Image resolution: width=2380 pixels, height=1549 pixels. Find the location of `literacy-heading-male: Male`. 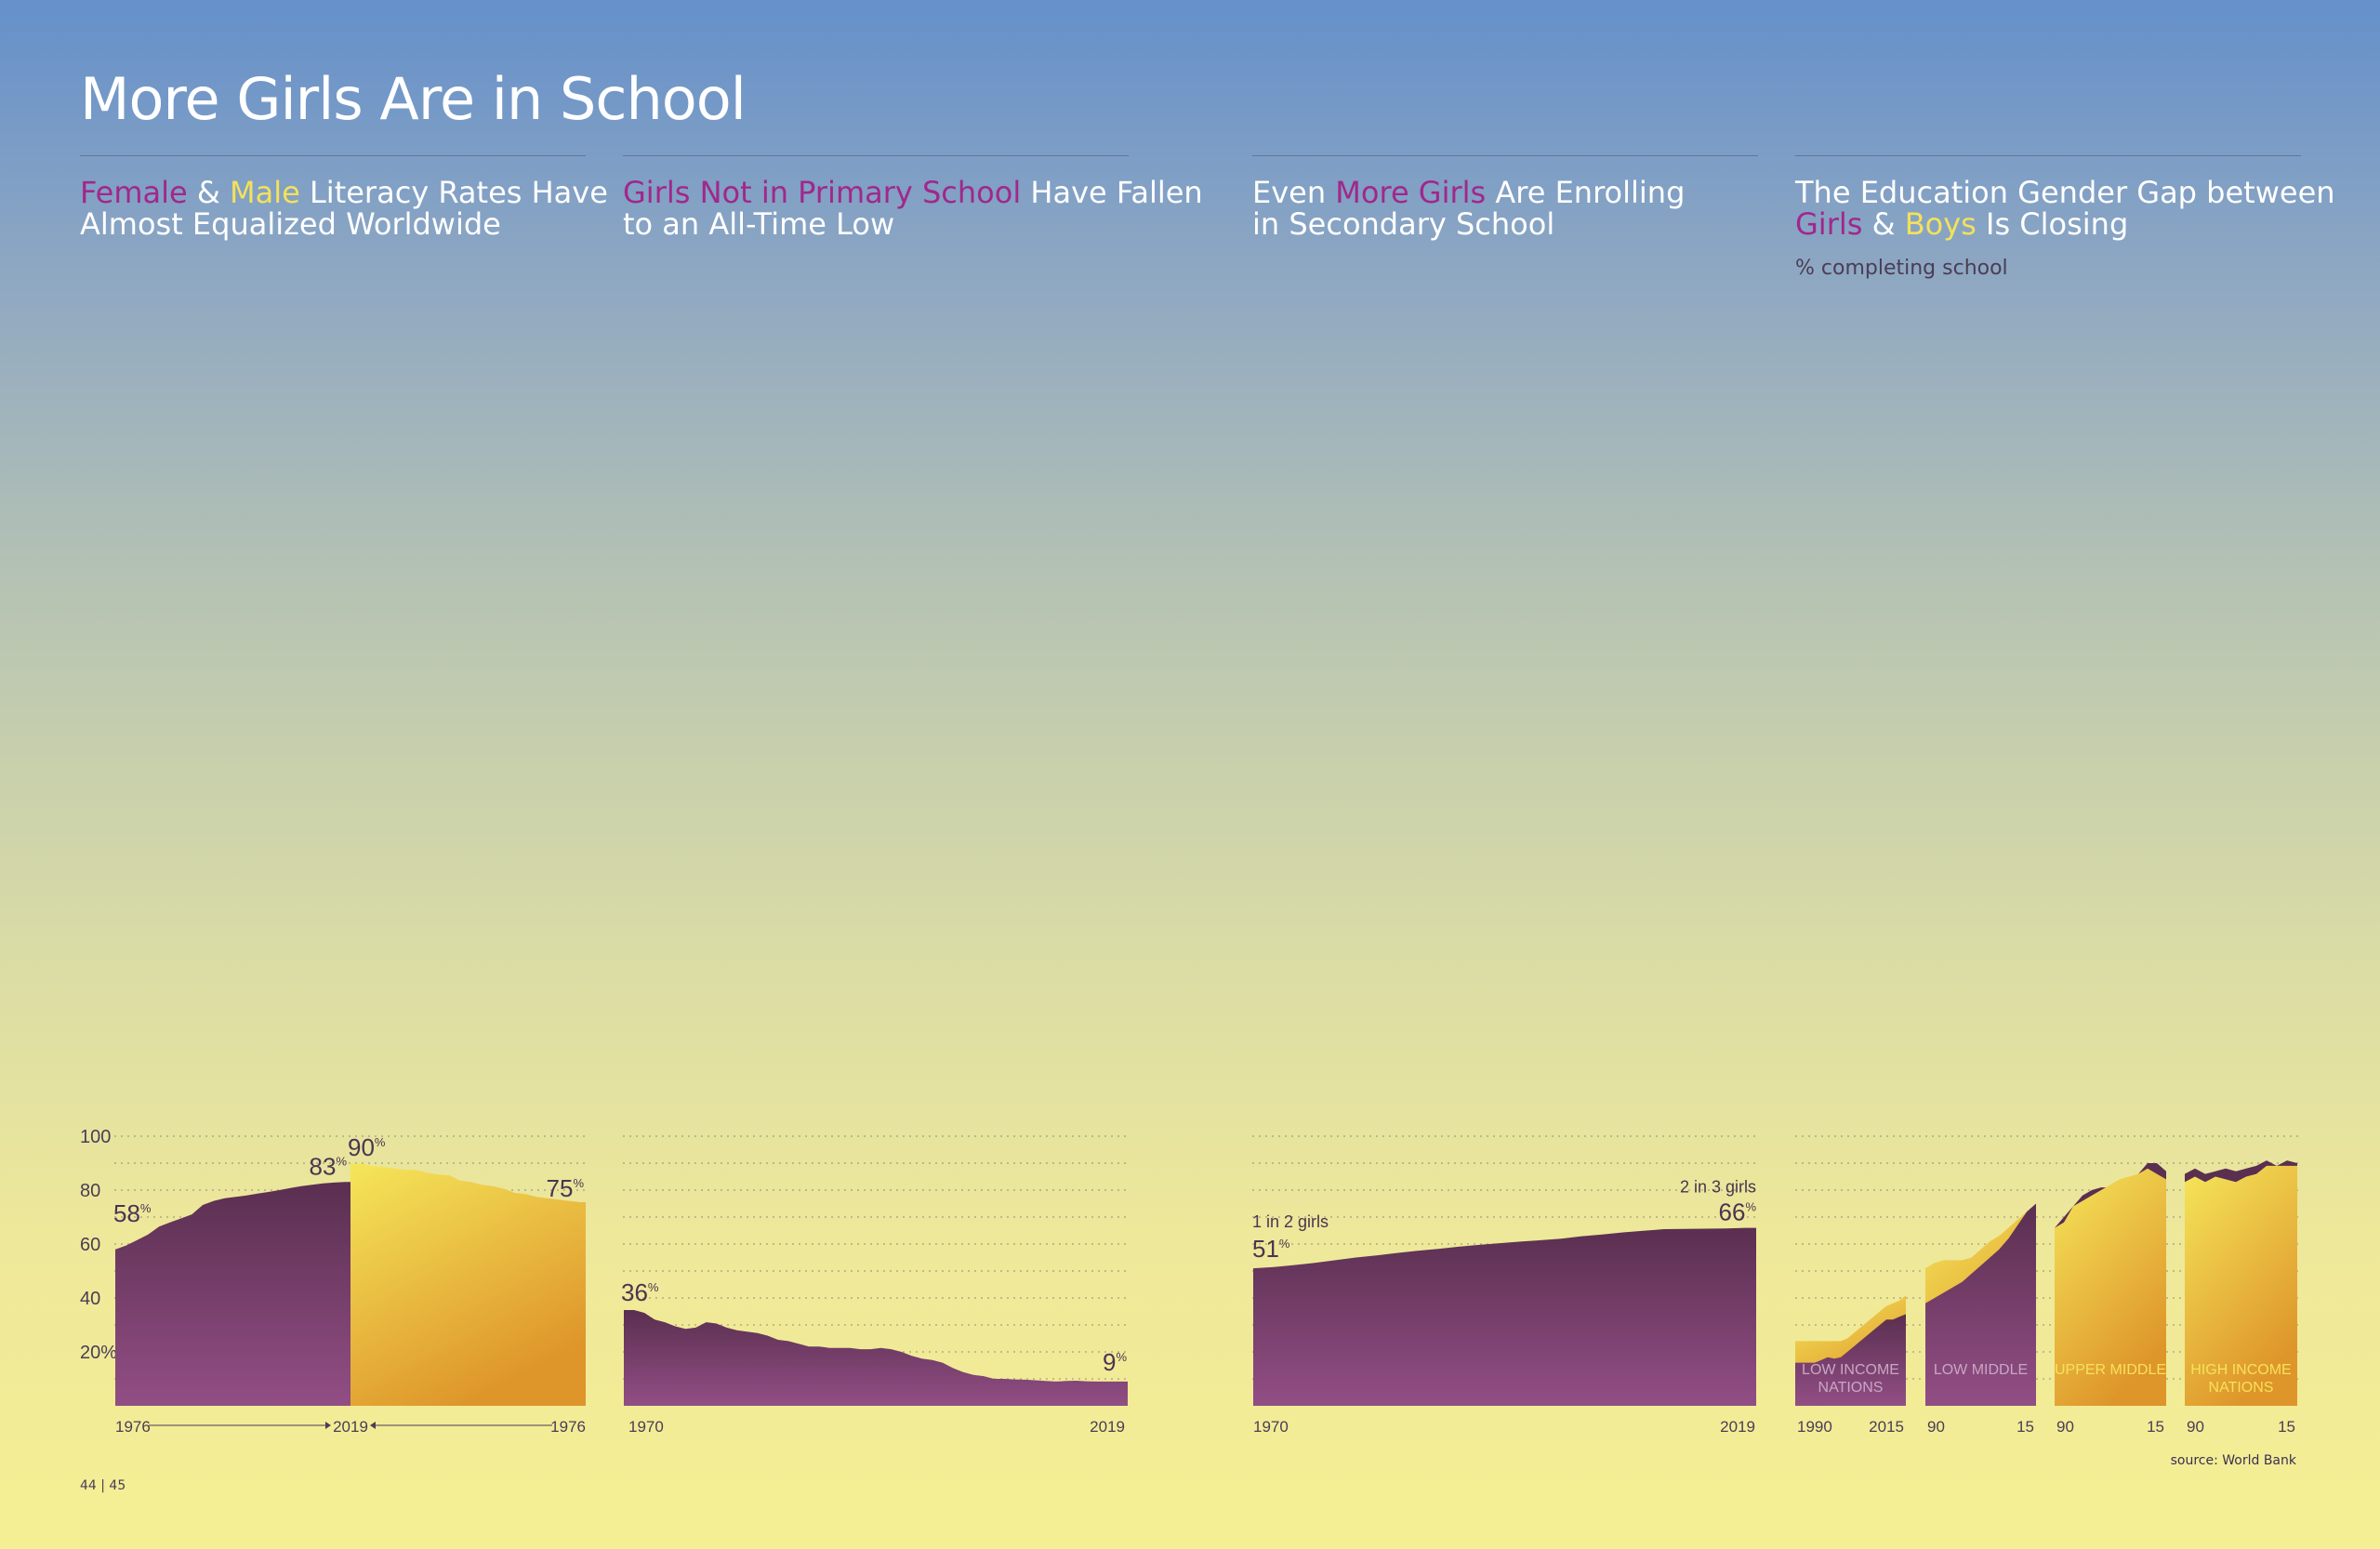

literacy-heading-male: Male is located at coordinates (265, 192).